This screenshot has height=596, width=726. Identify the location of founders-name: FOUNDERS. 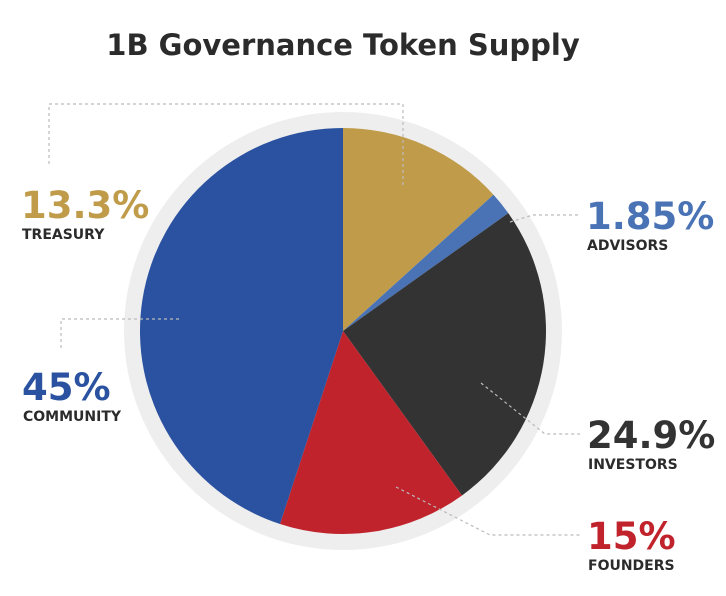
(631, 566).